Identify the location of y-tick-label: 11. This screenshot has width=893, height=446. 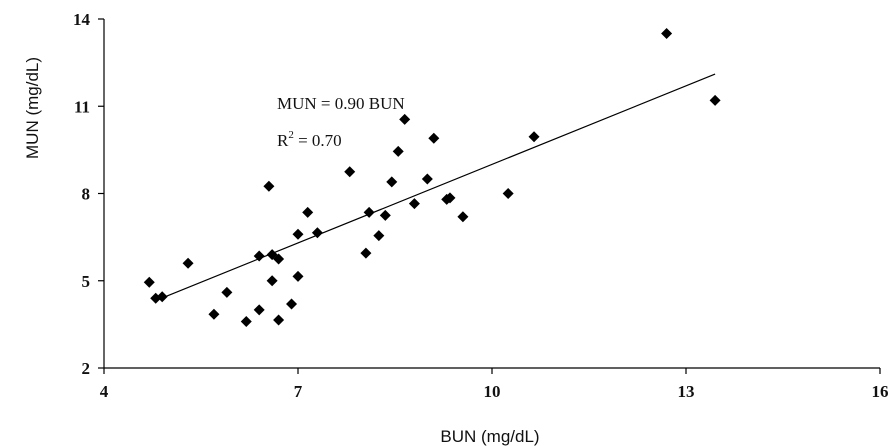
(82, 106).